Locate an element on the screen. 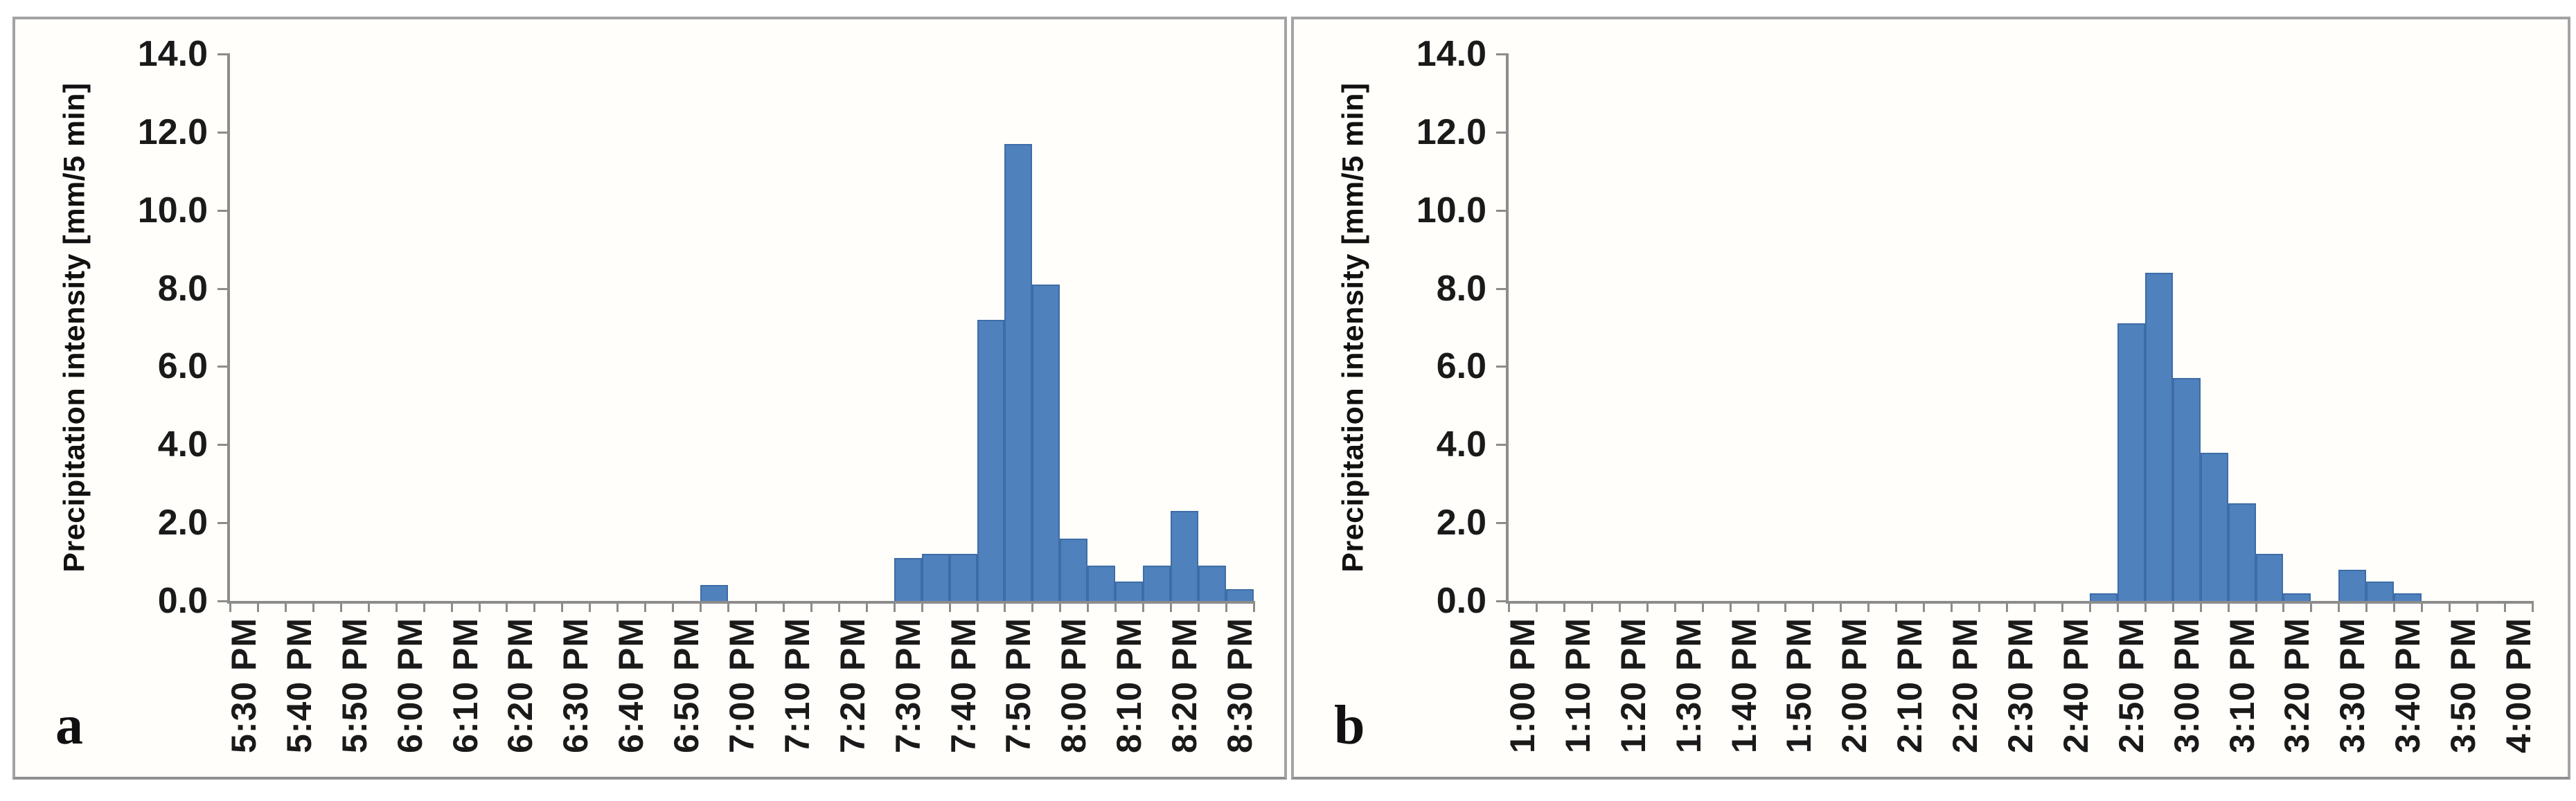 The image size is (2576, 801). y-tick-label: 12.0 is located at coordinates (172, 131).